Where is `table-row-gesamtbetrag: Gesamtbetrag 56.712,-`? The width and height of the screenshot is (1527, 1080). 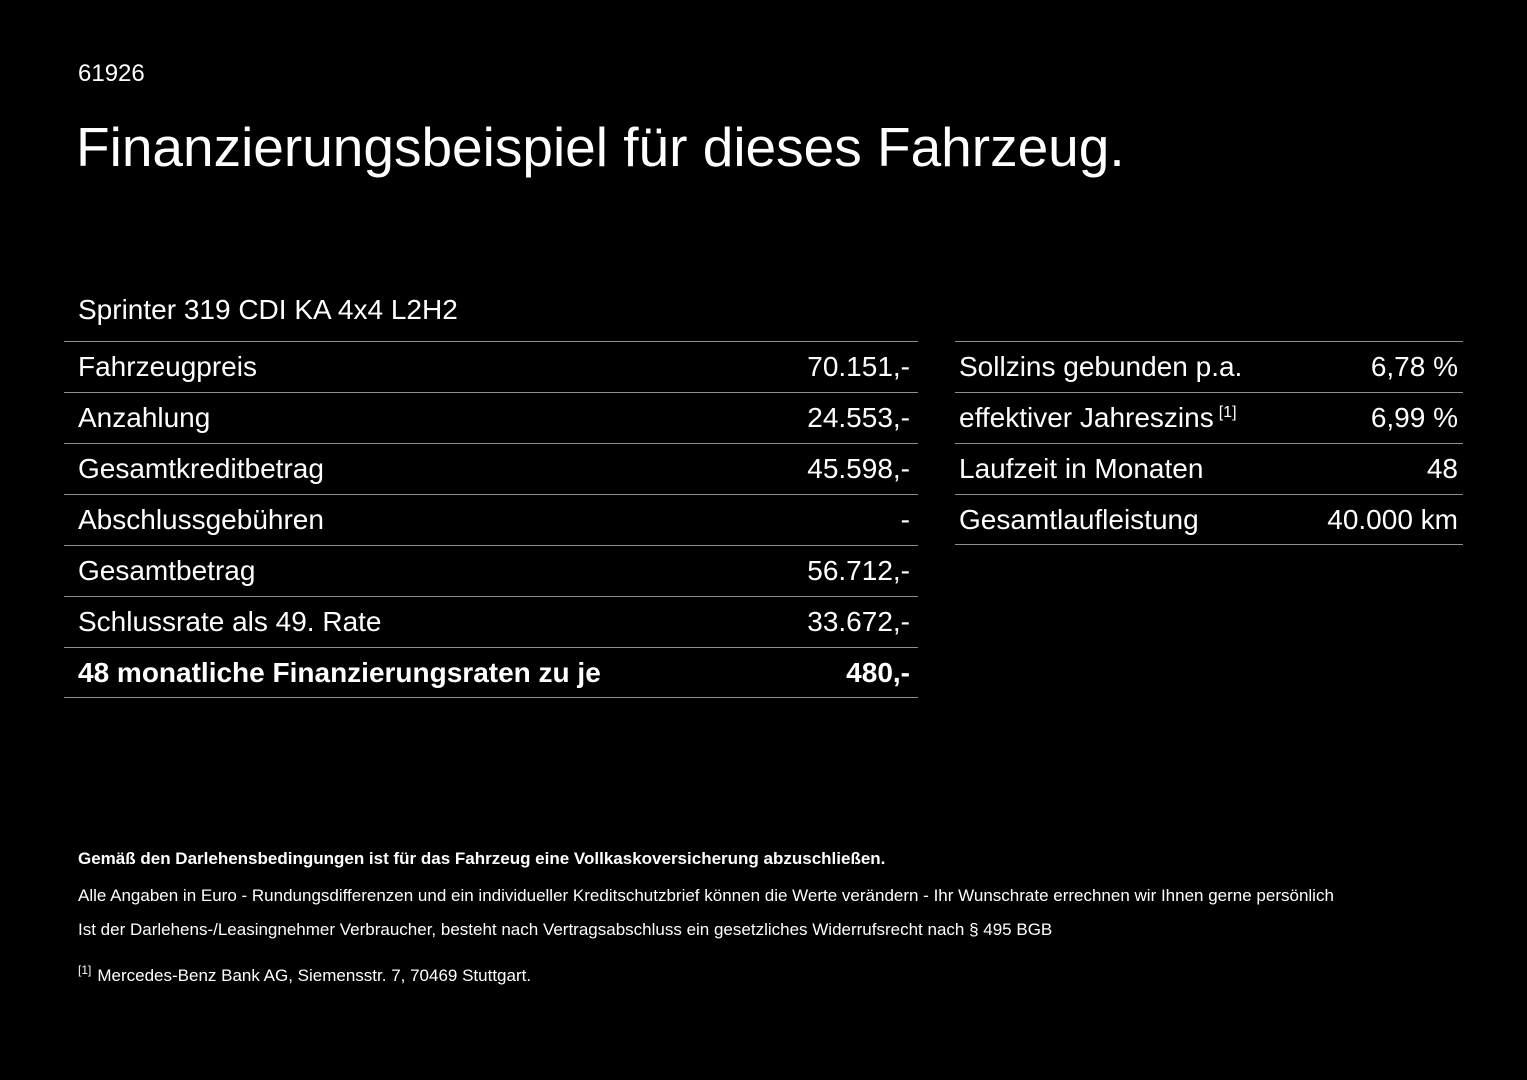 table-row-gesamtbetrag: Gesamtbetrag 56.712,- is located at coordinates (491, 570).